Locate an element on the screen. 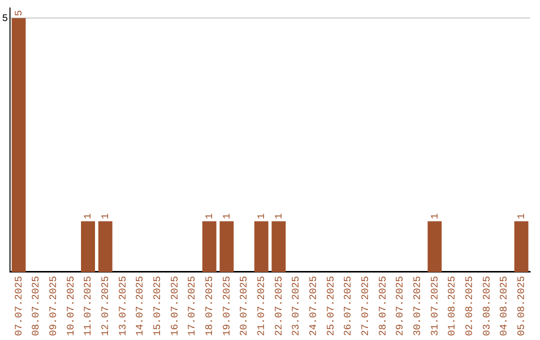 This screenshot has height=340, width=540. x-tick-label: 04.08.2025 is located at coordinates (505, 306).